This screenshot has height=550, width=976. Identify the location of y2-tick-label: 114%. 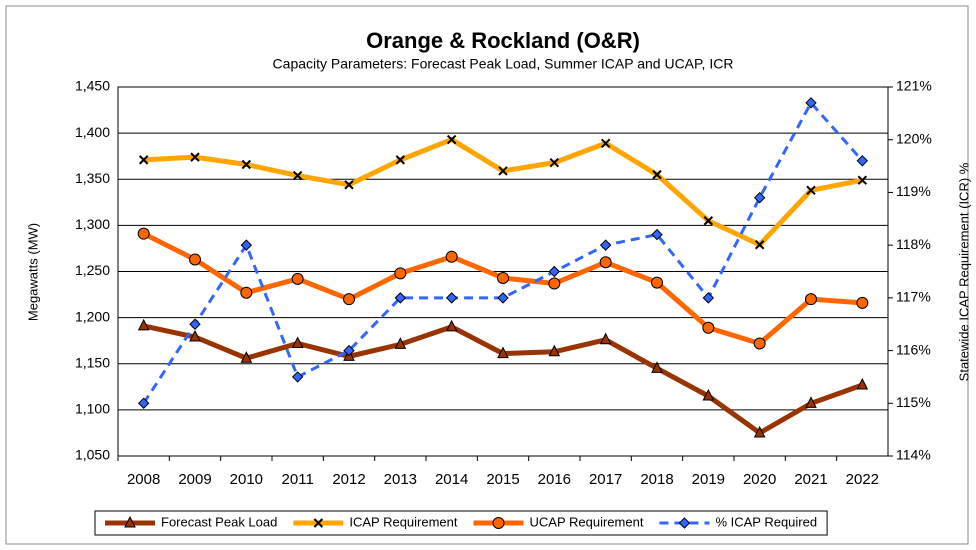
(913, 455).